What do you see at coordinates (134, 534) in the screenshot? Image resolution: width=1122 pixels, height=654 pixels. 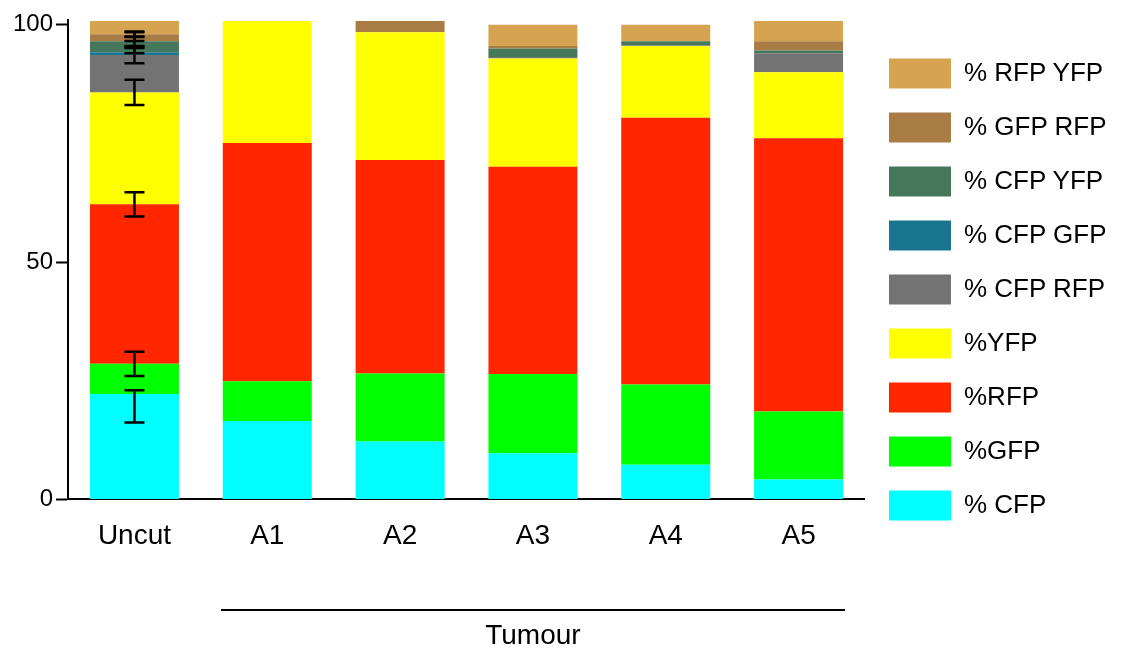 I see `x-tick-label: Uncut` at bounding box center [134, 534].